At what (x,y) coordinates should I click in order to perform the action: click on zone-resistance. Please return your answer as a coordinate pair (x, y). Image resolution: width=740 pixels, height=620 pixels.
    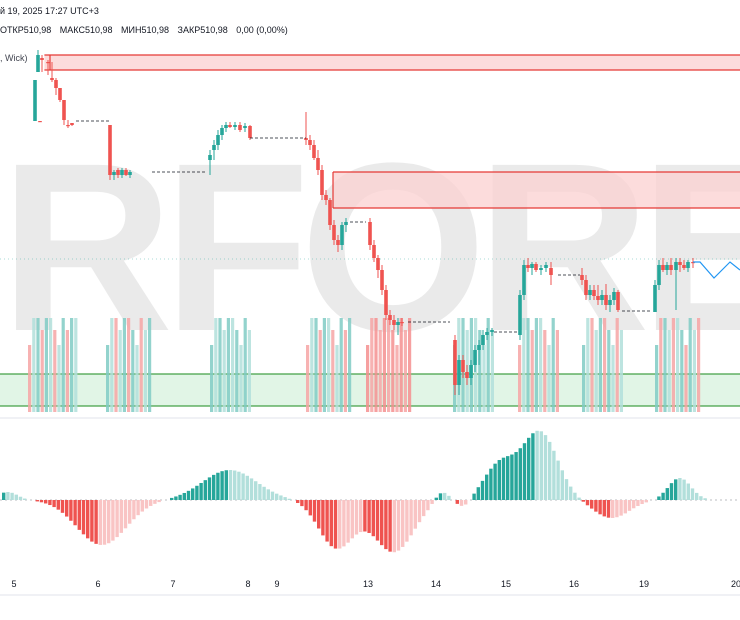
    Looking at the image, I should click on (392, 62).